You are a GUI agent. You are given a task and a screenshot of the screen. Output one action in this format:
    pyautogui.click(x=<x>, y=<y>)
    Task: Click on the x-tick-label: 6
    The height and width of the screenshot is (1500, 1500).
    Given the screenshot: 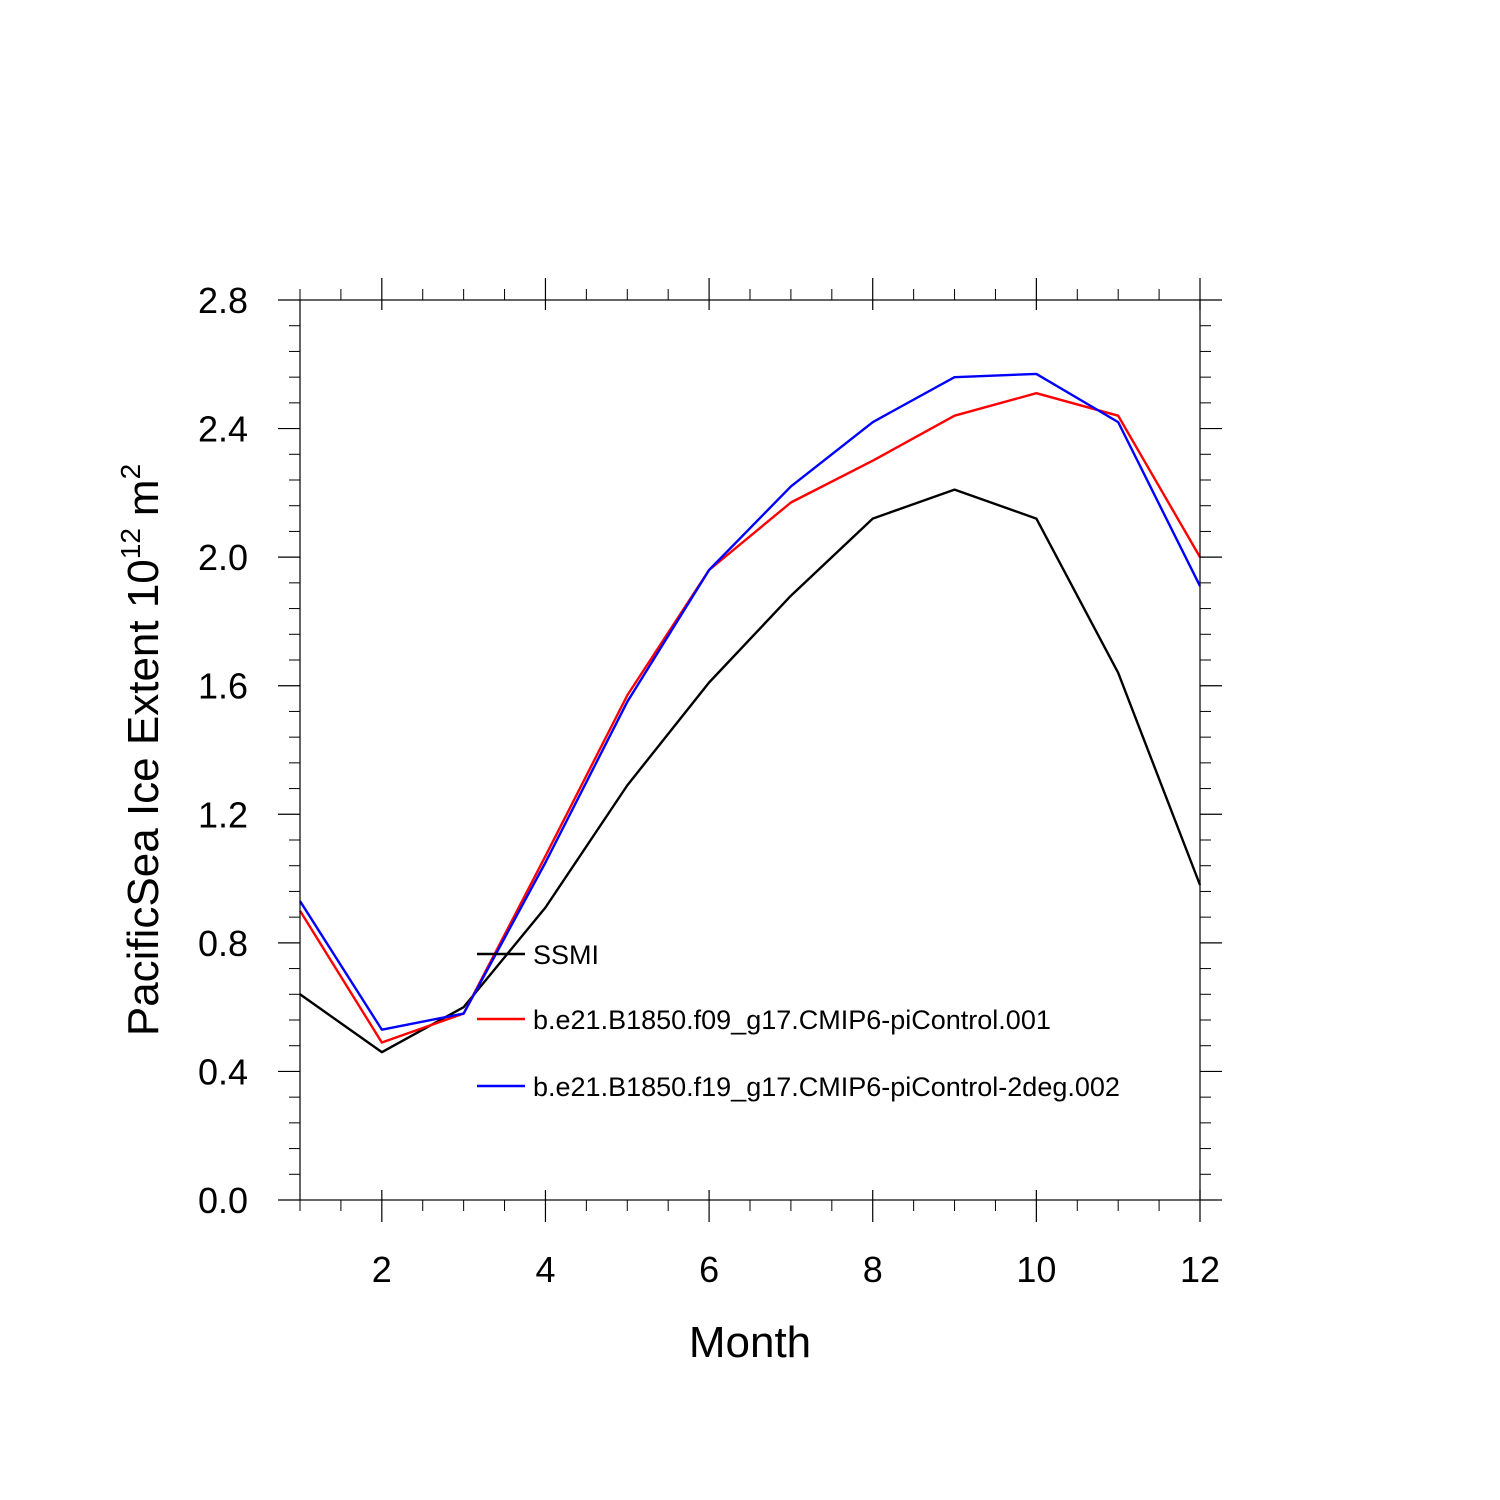 What is the action you would take?
    pyautogui.click(x=709, y=1269)
    